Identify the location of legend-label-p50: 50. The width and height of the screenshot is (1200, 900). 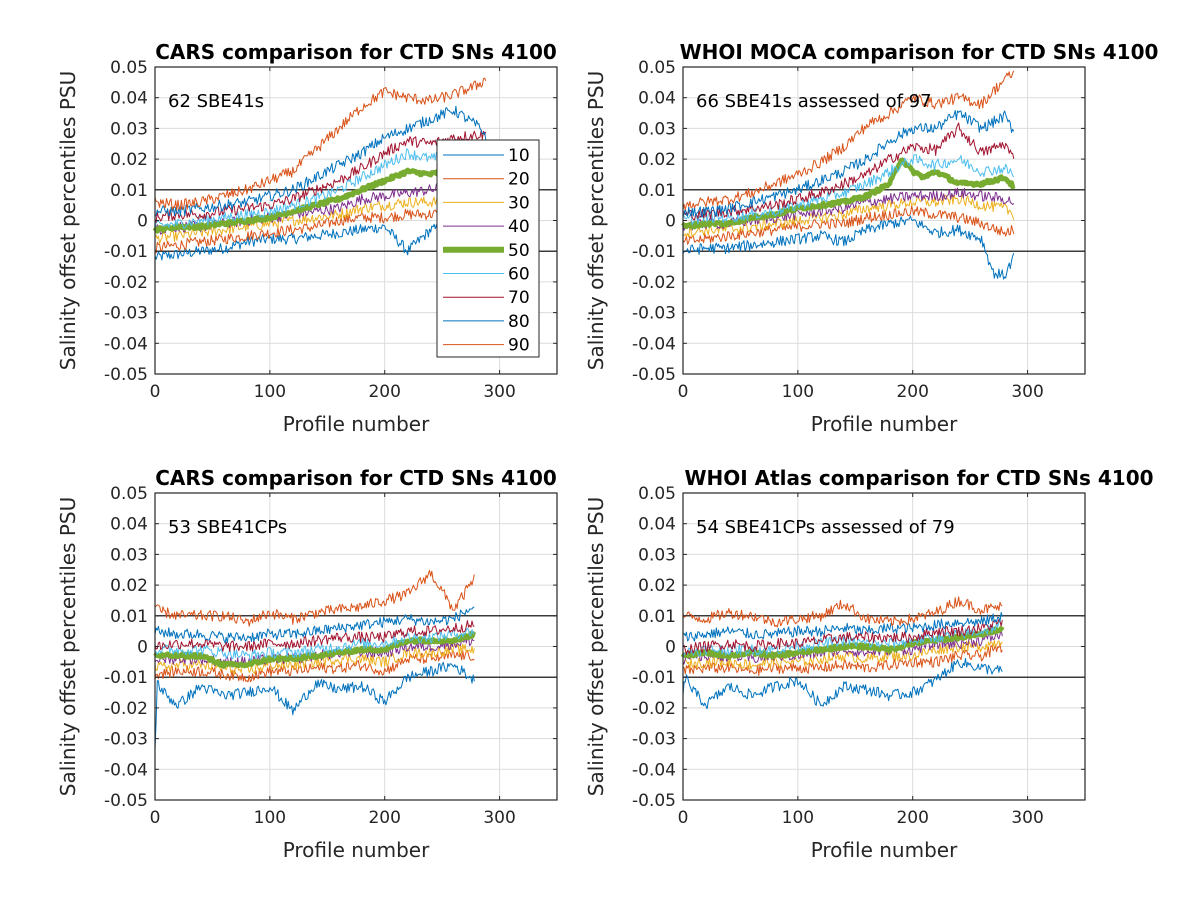
(519, 251).